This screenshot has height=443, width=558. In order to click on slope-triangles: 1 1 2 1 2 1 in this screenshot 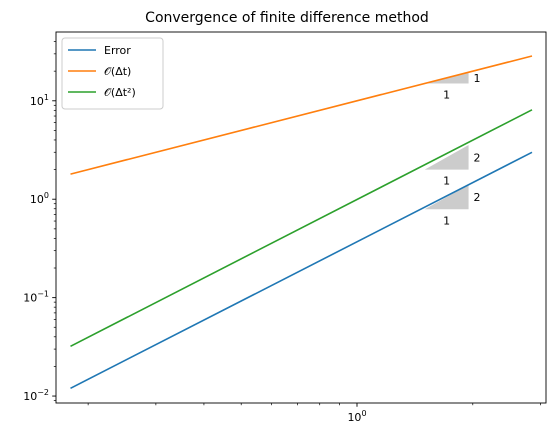, I will do `click(452, 149)`.